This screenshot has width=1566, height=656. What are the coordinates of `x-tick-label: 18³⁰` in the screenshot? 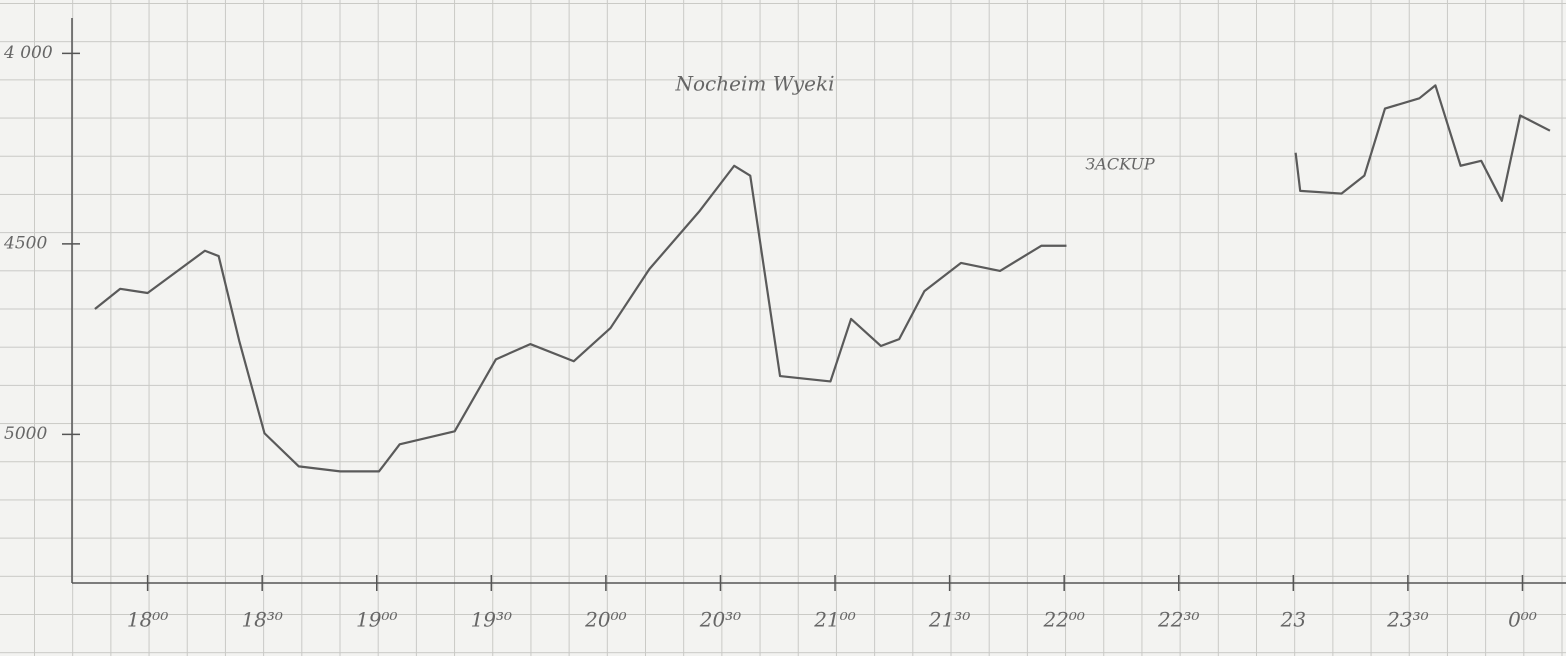 It's located at (261, 620).